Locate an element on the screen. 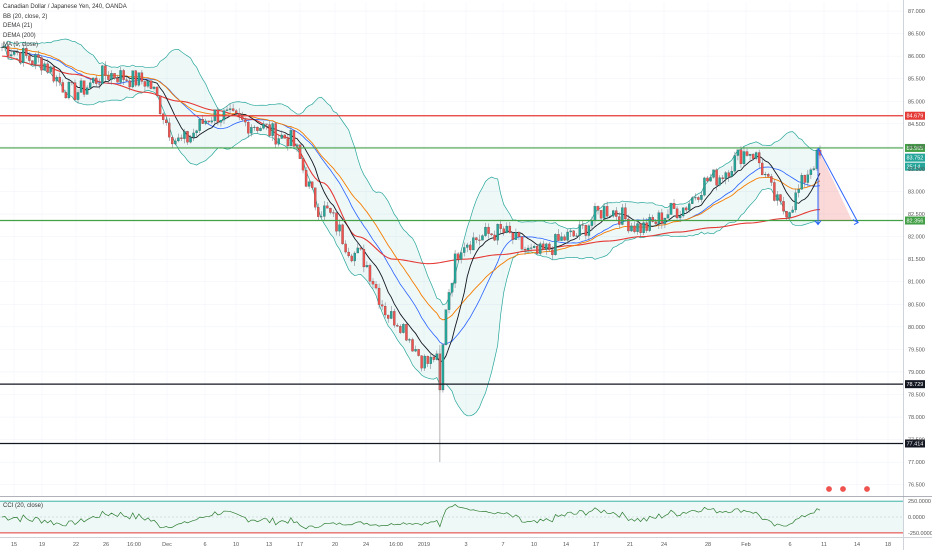  time-label: 3 is located at coordinates (465, 545).